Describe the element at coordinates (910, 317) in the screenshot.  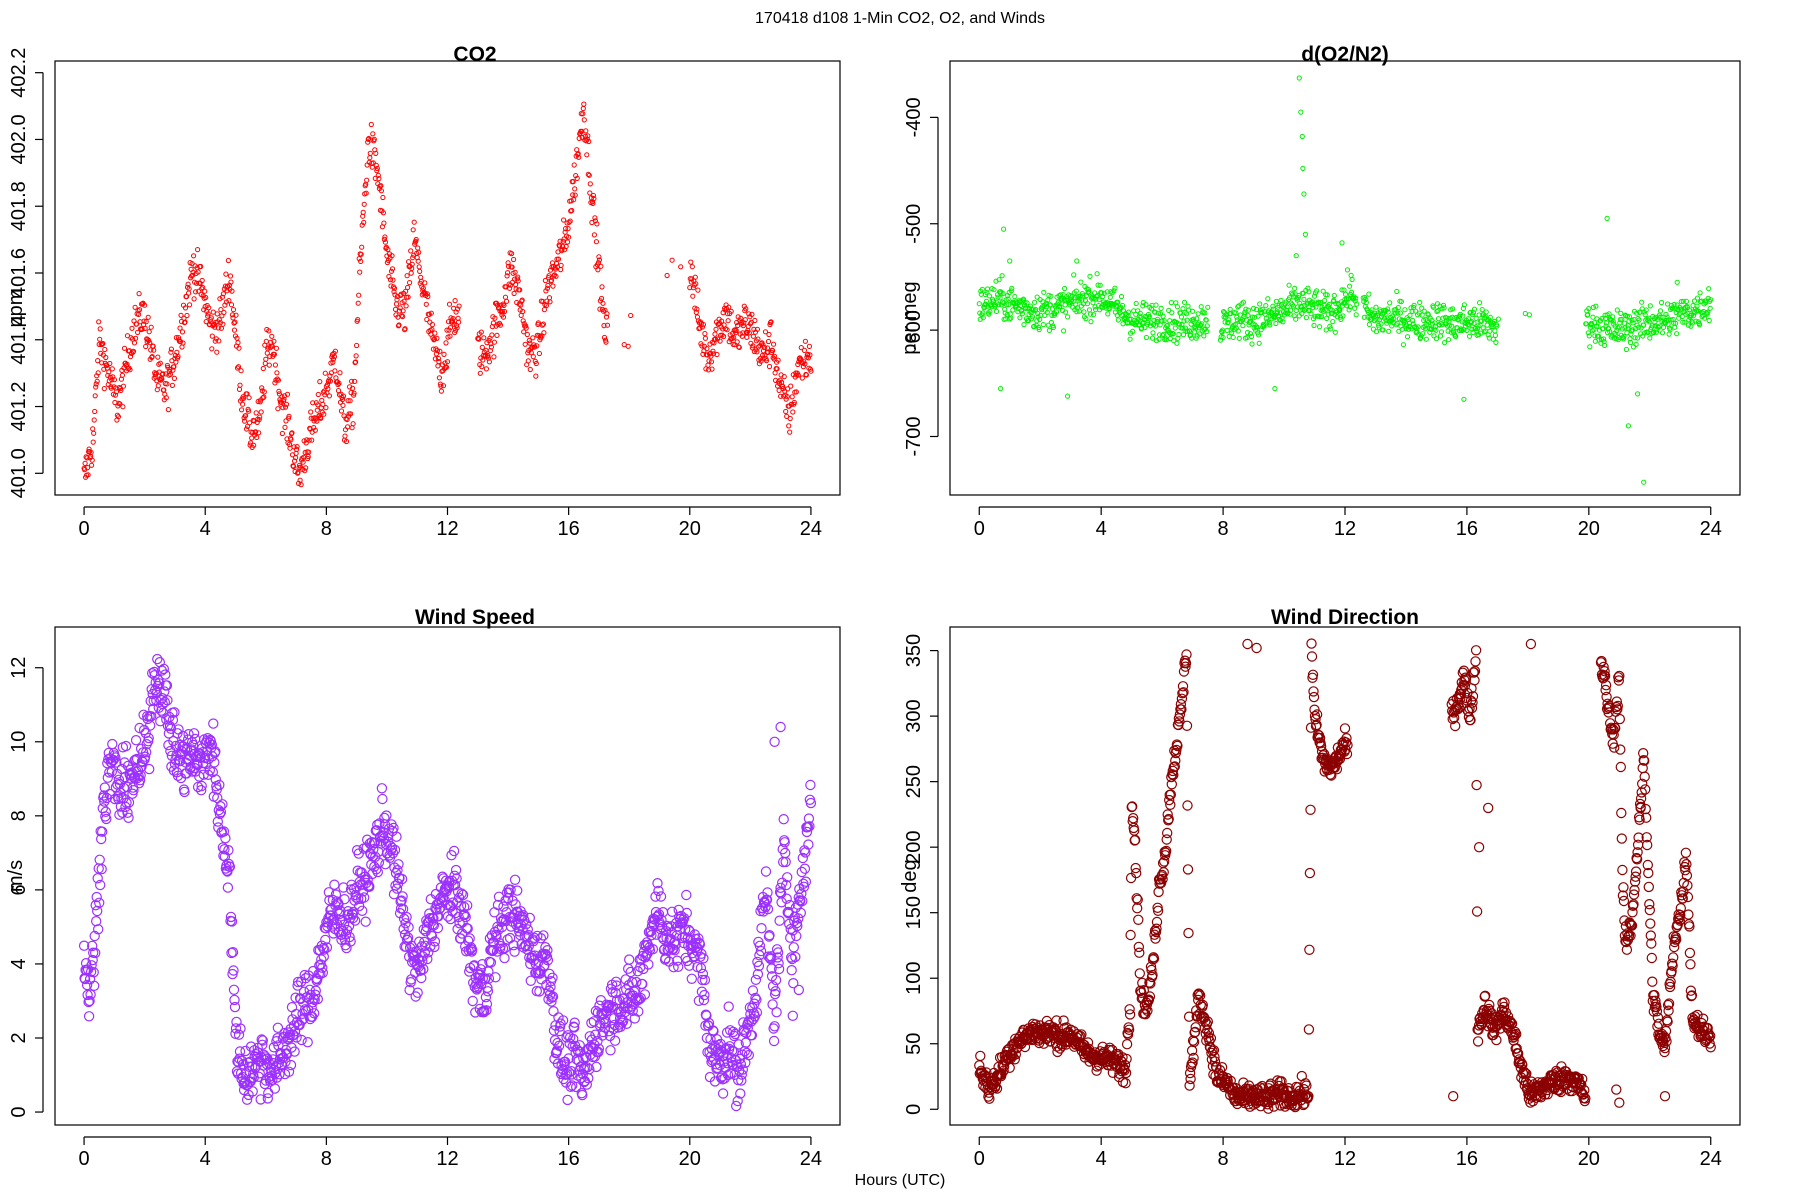
I see `o2-ylabel: per meg` at that location.